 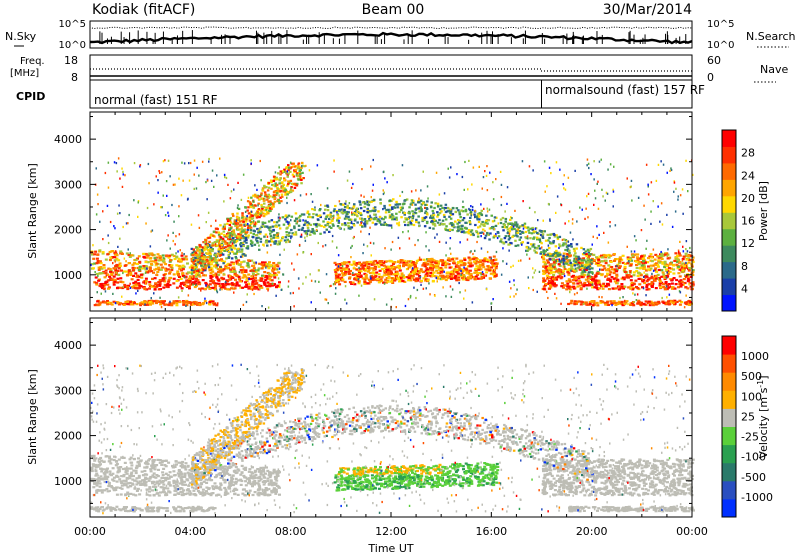 I want to click on station-title: Kodiak (fitACF), so click(x=143, y=10).